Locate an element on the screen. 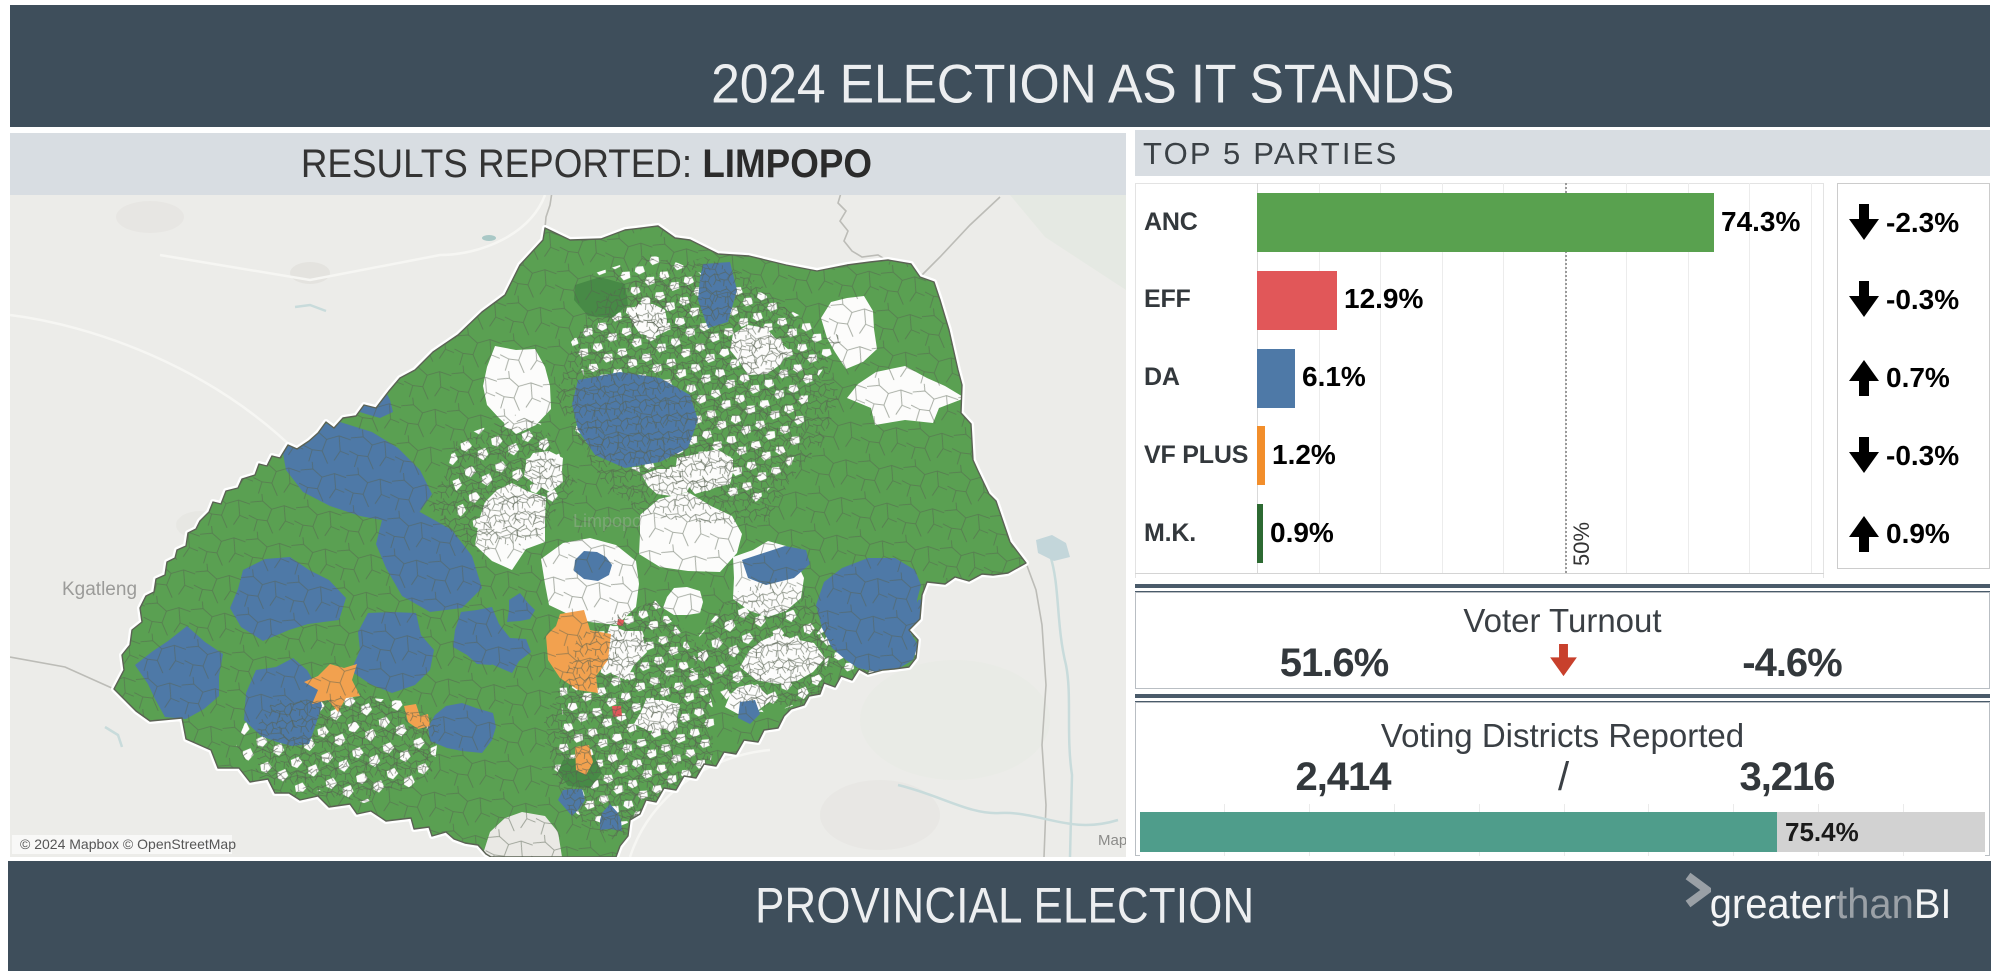 The height and width of the screenshot is (980, 2000). svg-text: Limpopo is located at coordinates (607, 521).